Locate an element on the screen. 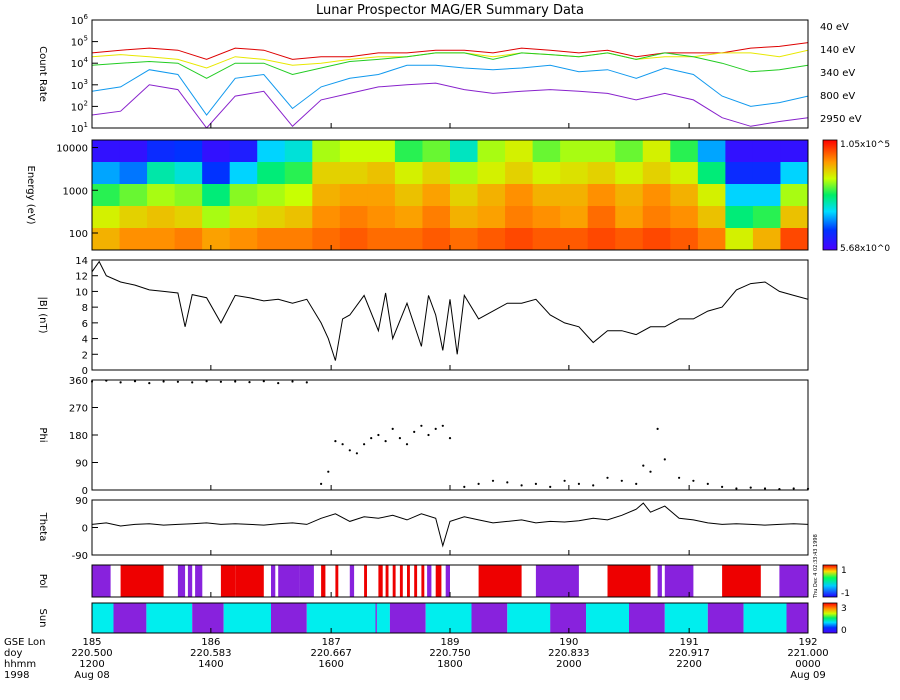 This screenshot has height=700, width=900. legend-entry-2: 340 eV is located at coordinates (837, 73).